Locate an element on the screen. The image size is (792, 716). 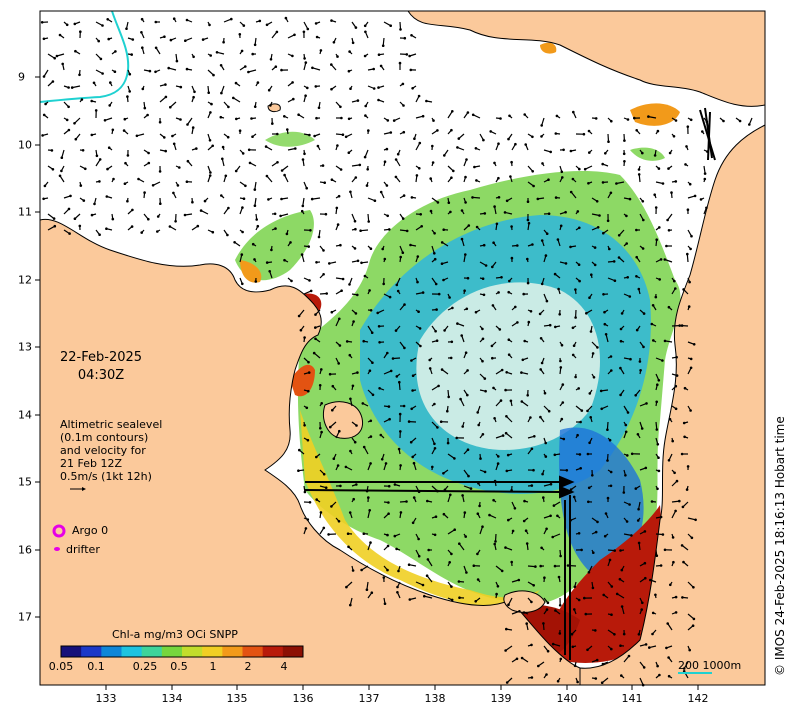
velocity-scale-arrow is located at coordinates (78, 489).